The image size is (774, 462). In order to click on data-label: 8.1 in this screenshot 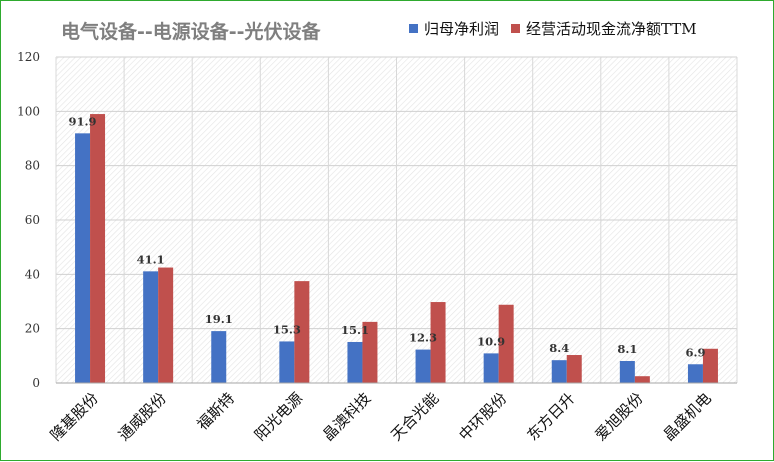, I will do `click(627, 349)`.